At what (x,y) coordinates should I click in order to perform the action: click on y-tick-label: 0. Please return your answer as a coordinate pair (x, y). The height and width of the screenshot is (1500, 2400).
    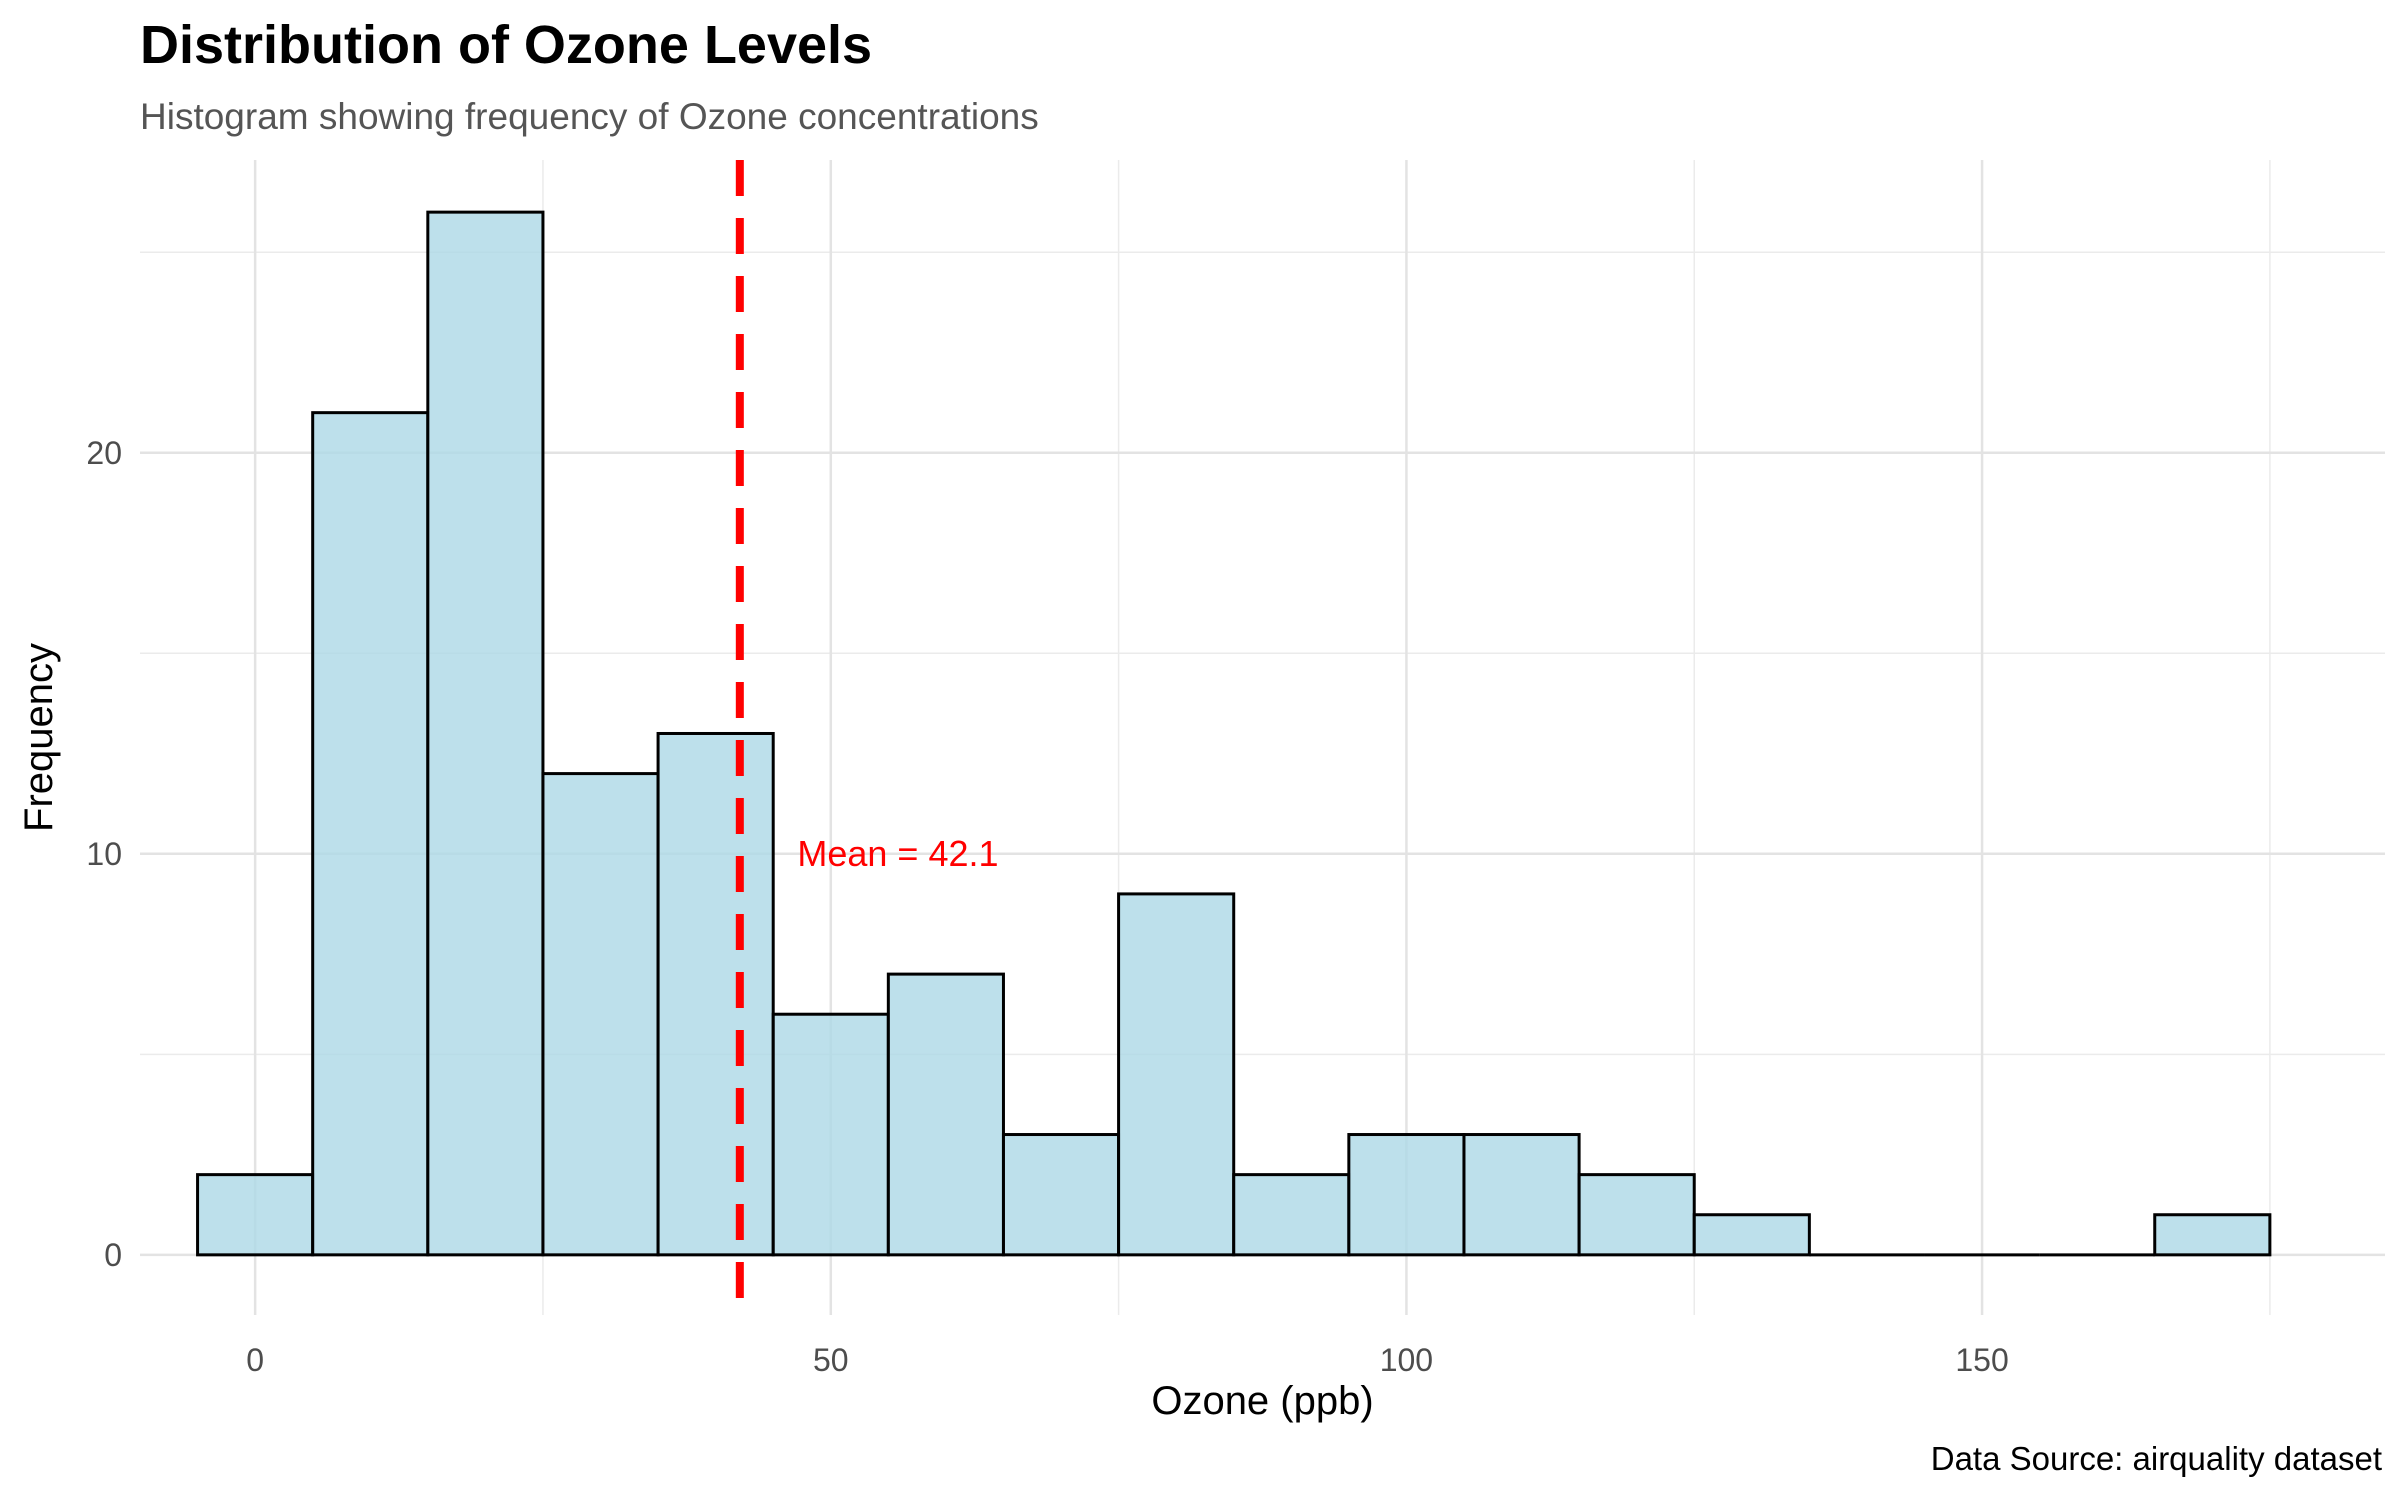
    Looking at the image, I should click on (113, 1255).